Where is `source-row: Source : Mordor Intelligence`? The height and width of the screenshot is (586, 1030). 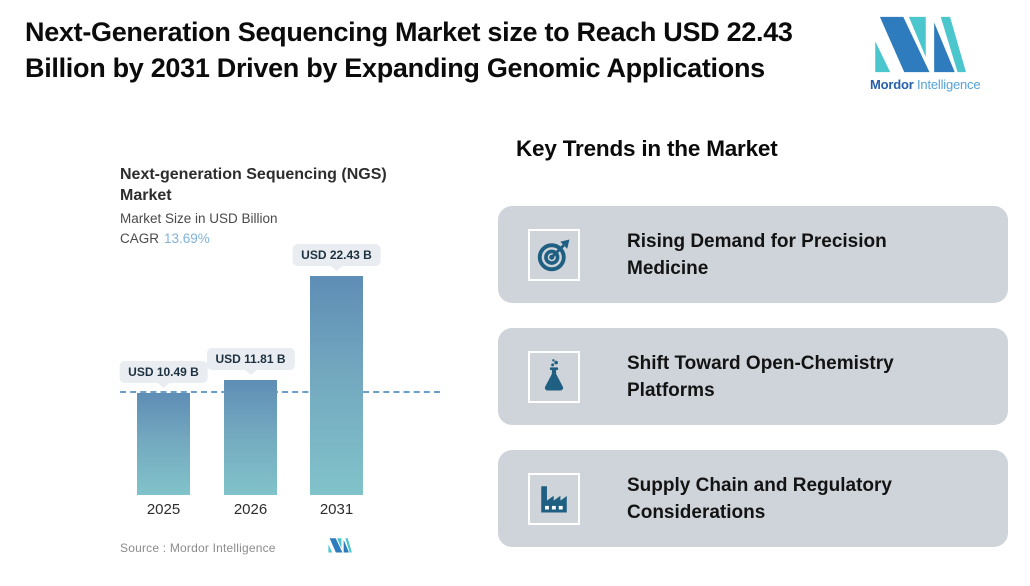 source-row: Source : Mordor Intelligence is located at coordinates (280, 547).